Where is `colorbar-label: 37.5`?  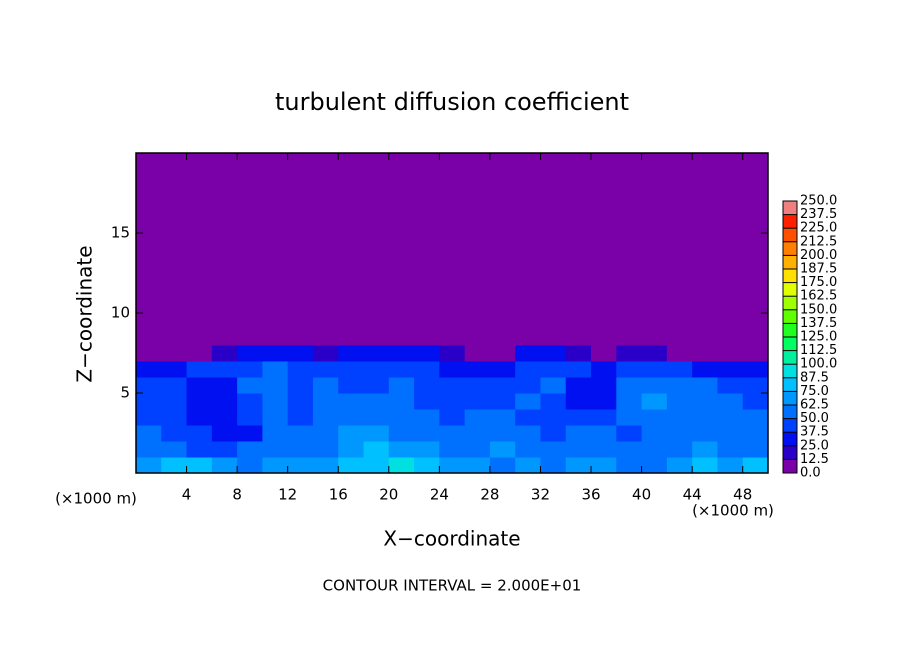 colorbar-label: 37.5 is located at coordinates (814, 432).